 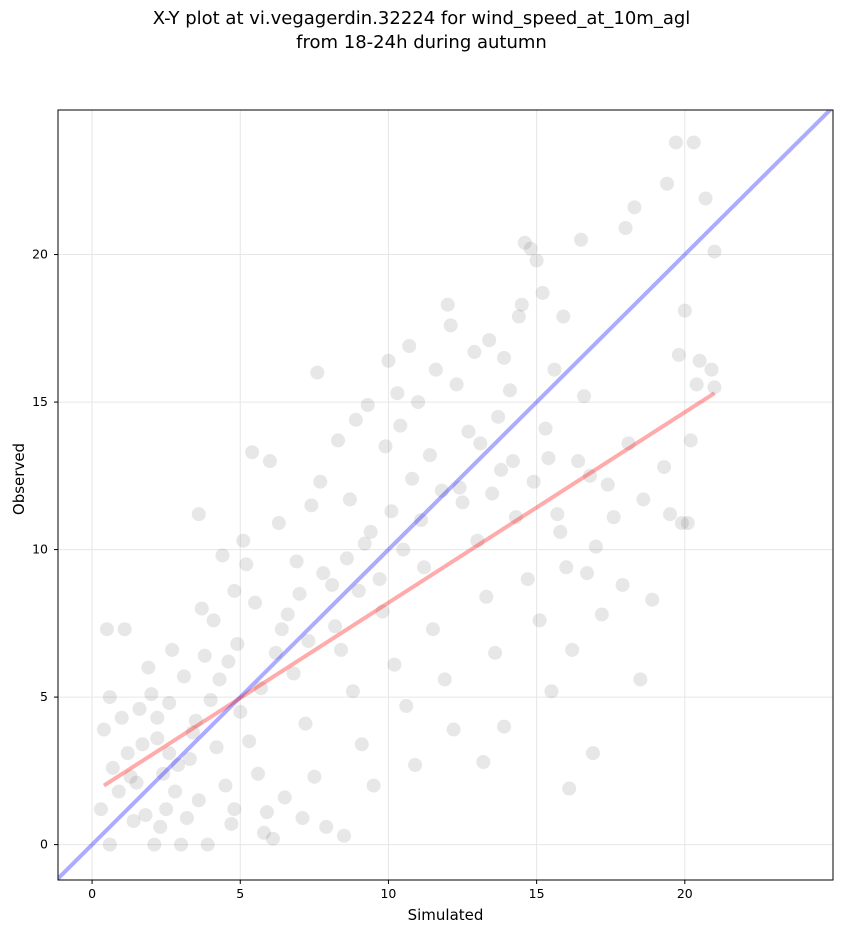 What do you see at coordinates (19, 479) in the screenshot?
I see `y-axis-label: Observed` at bounding box center [19, 479].